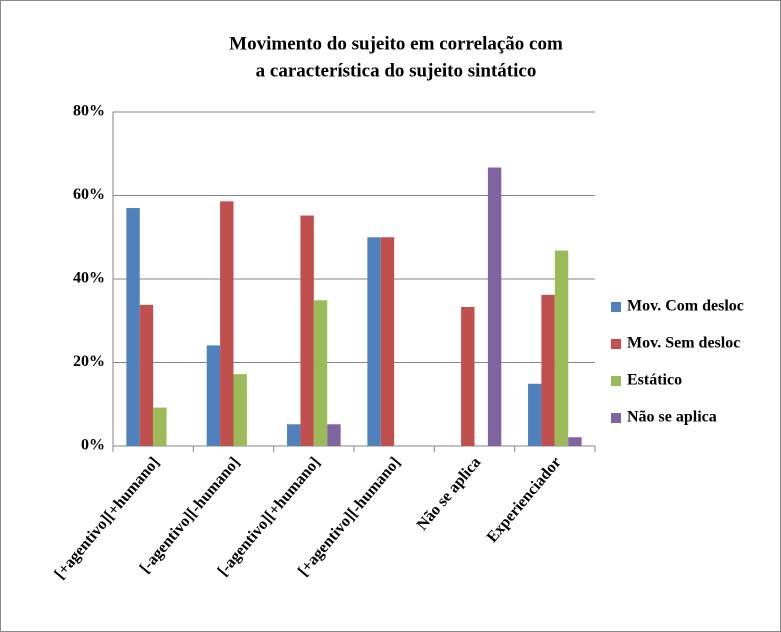 This screenshot has width=781, height=632. I want to click on y-tick-label: 60%, so click(89, 194).